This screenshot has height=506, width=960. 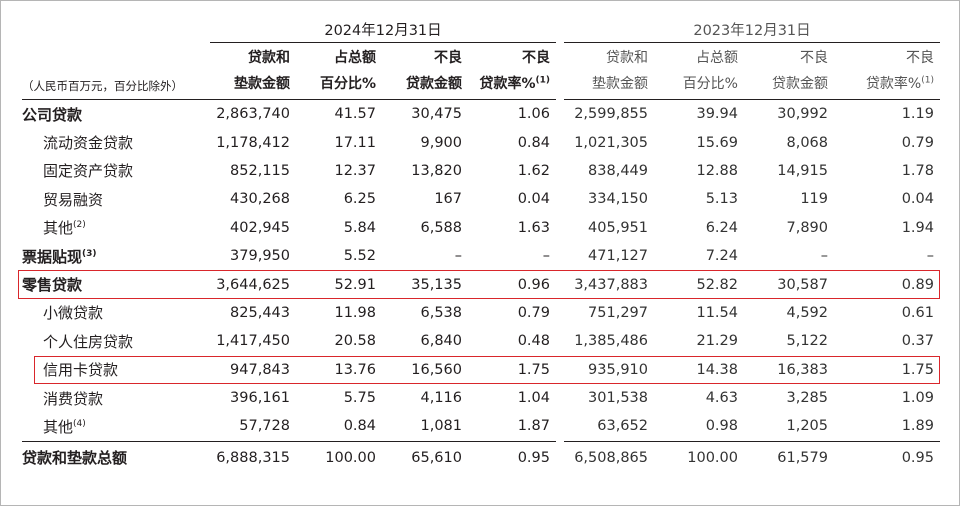 I want to click on cell-npl-ratio-prior: 0.37, so click(x=917, y=341).